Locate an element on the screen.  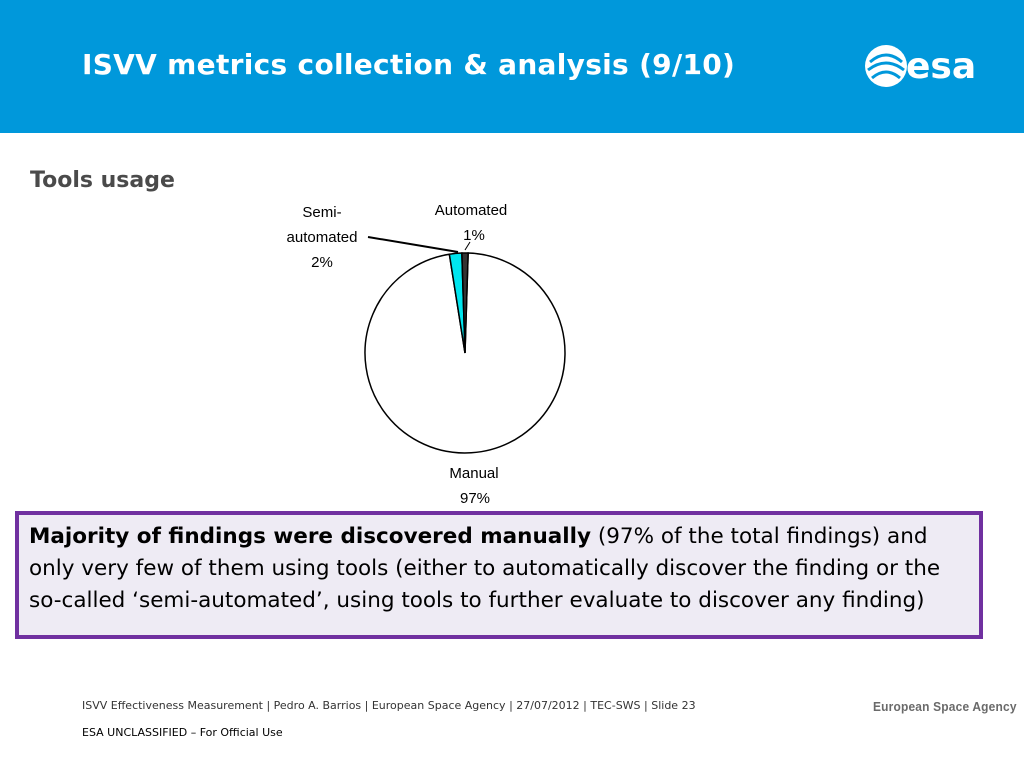
label-auto-line1: Automated is located at coordinates (471, 210).